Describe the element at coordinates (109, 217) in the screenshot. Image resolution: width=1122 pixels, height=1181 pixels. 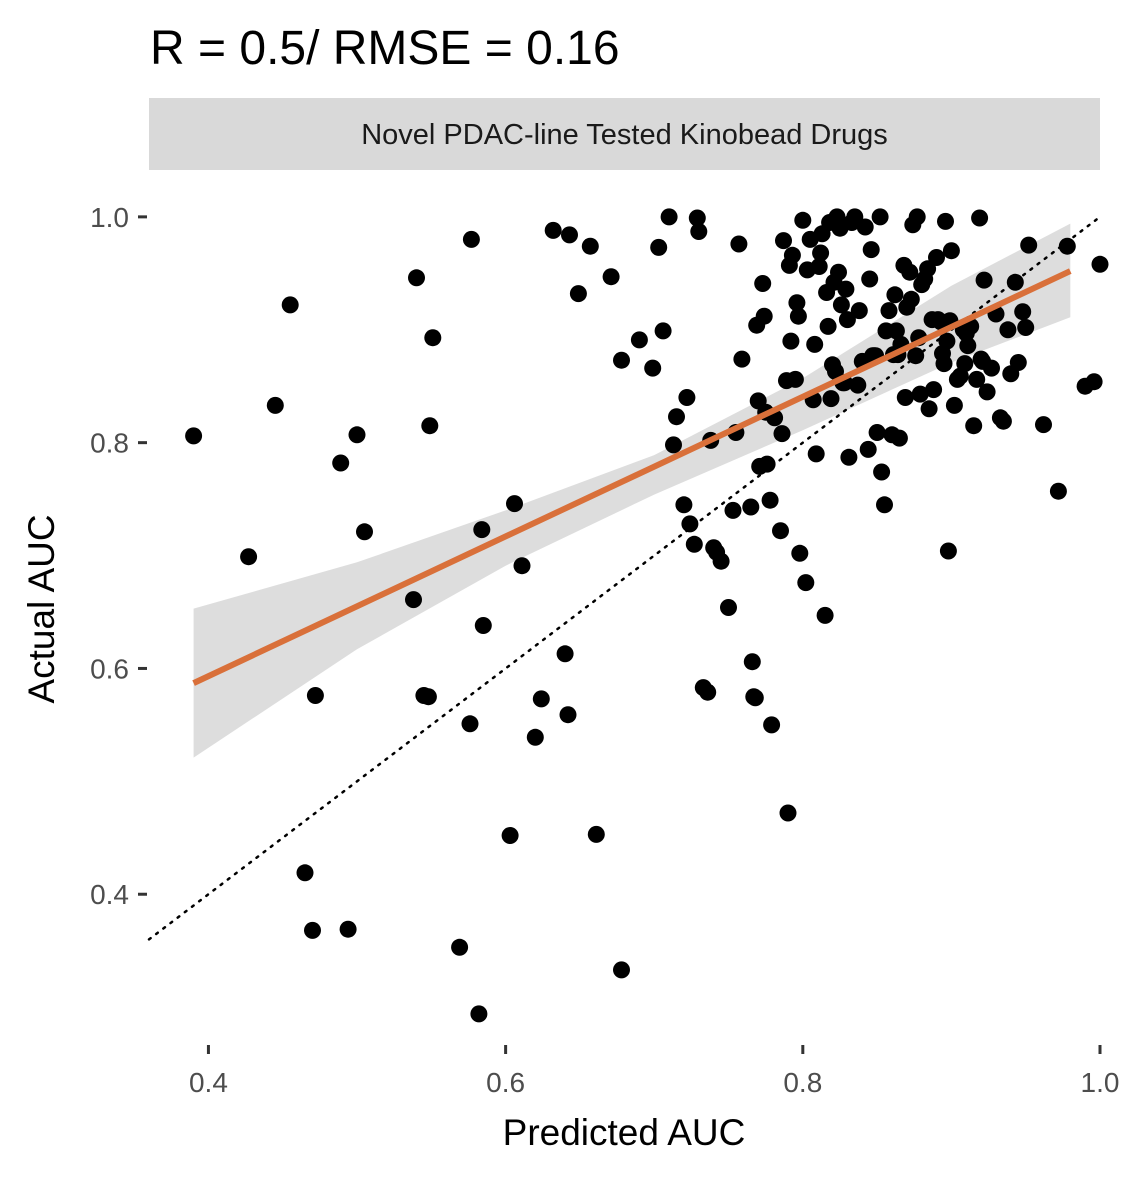
I see `y-tick-label: 1.0` at that location.